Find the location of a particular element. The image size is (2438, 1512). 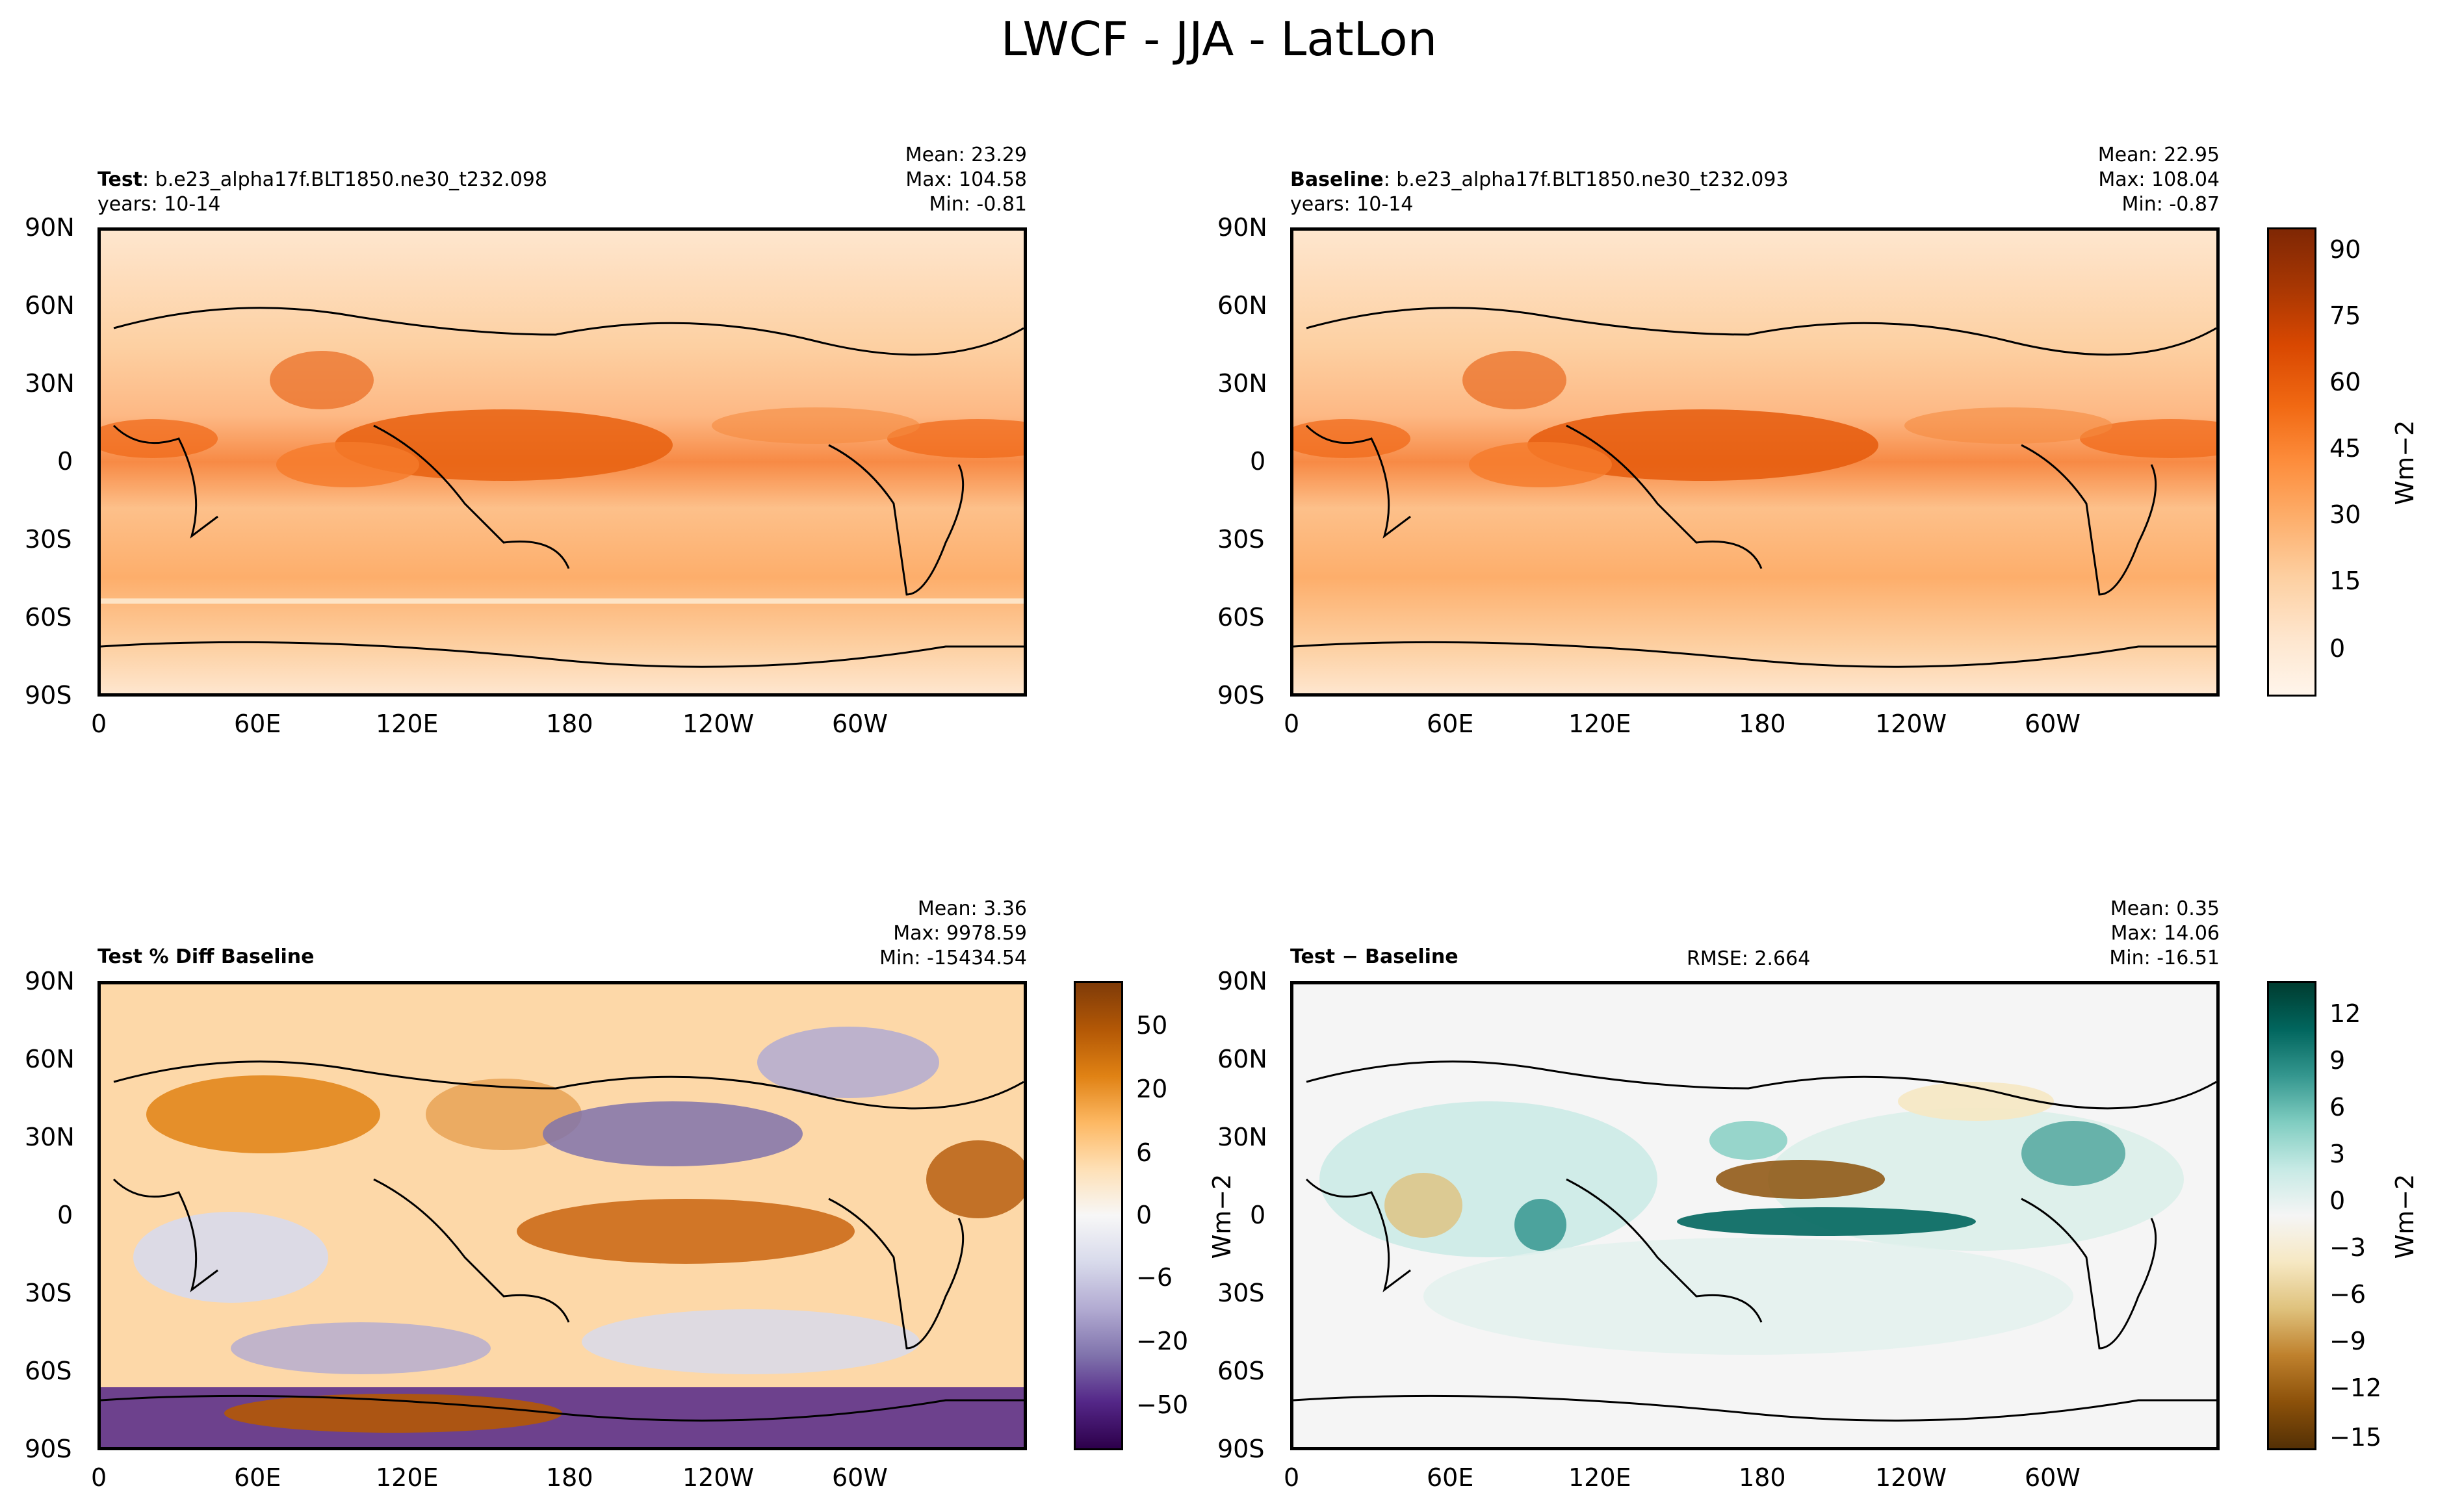

panel-title-rest: : b.e23_alpha17f.BLT1850.ne30_t232.093 is located at coordinates (1586, 179).